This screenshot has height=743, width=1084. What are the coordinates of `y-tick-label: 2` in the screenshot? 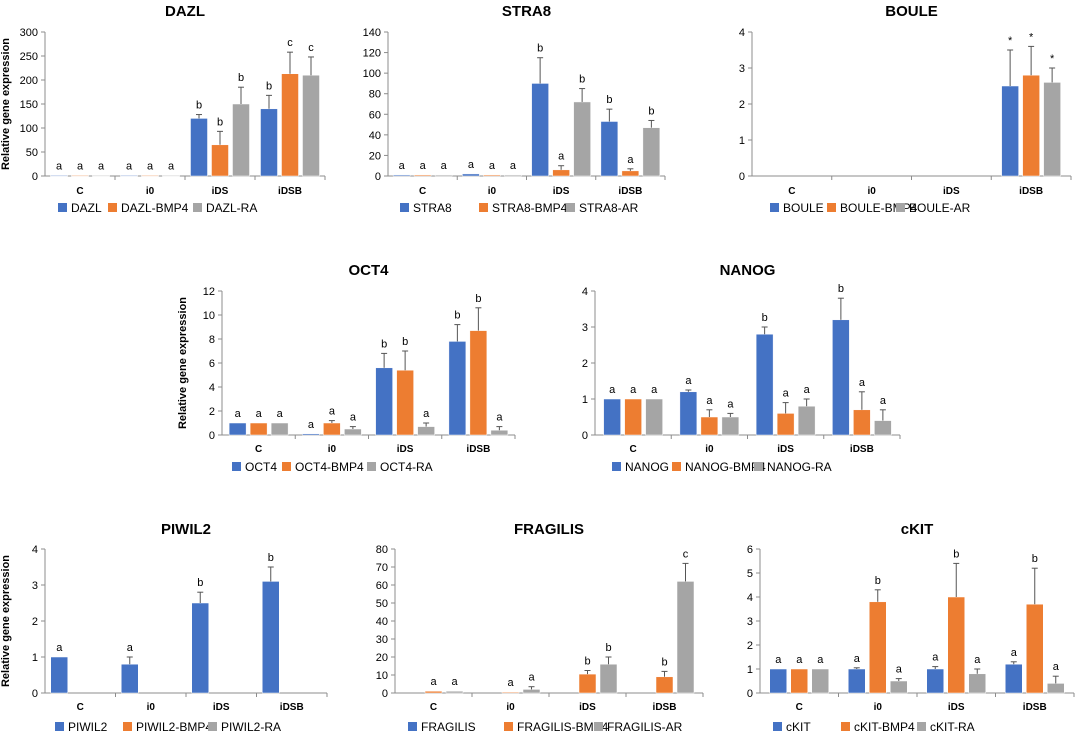 It's located at (35, 622).